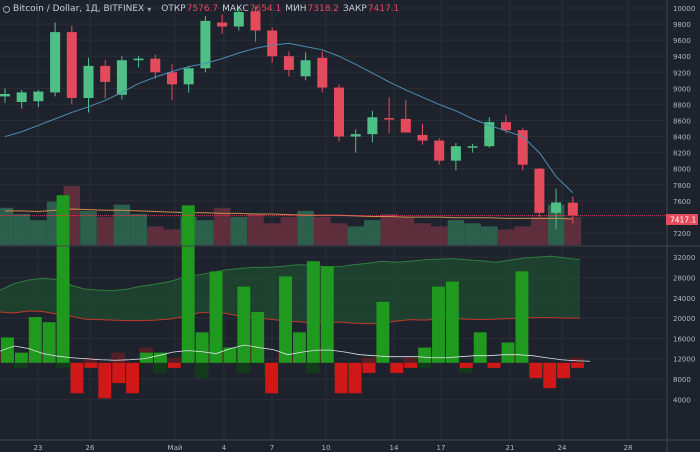 This screenshot has width=700, height=452. I want to click on y-tick-label: 9400, so click(682, 57).